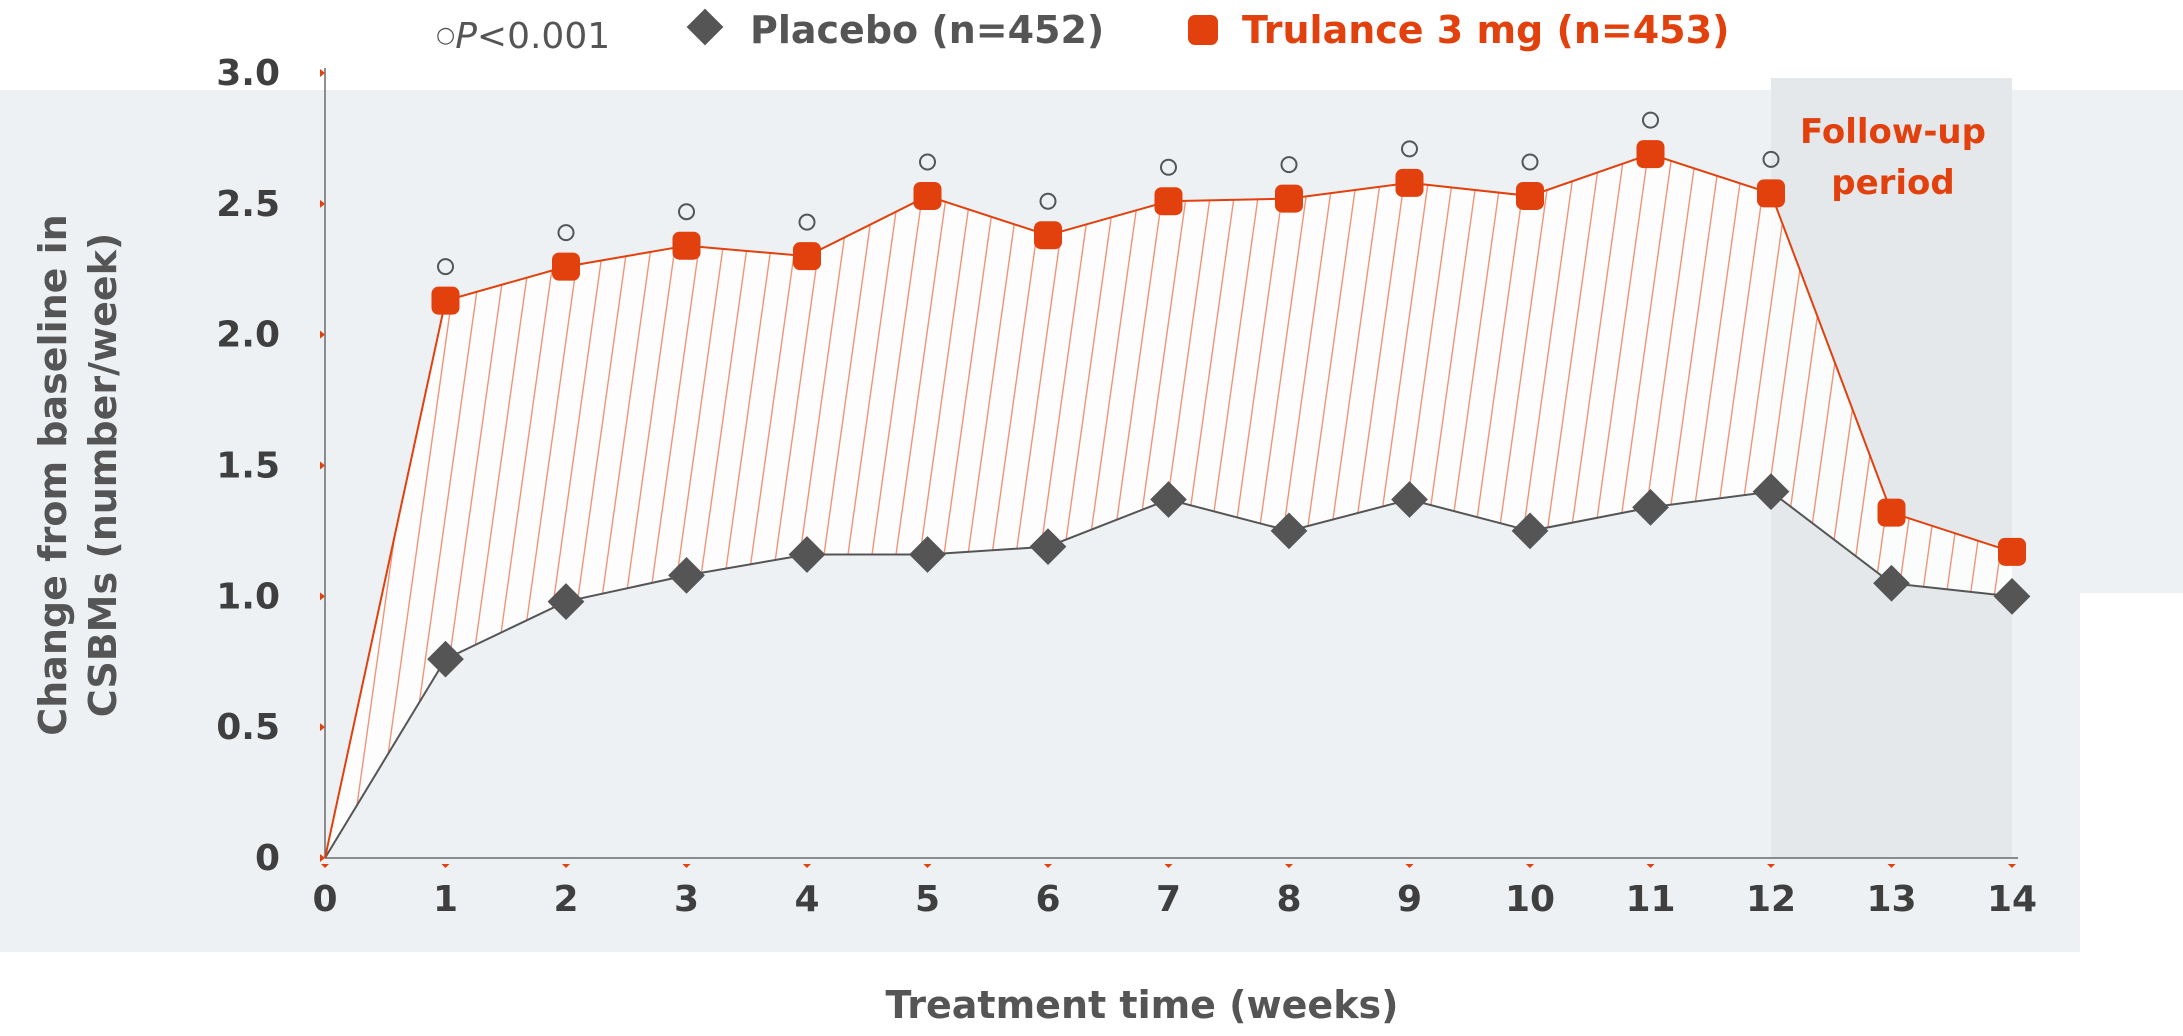  What do you see at coordinates (248, 335) in the screenshot?
I see `y-tick-label: 2.0` at bounding box center [248, 335].